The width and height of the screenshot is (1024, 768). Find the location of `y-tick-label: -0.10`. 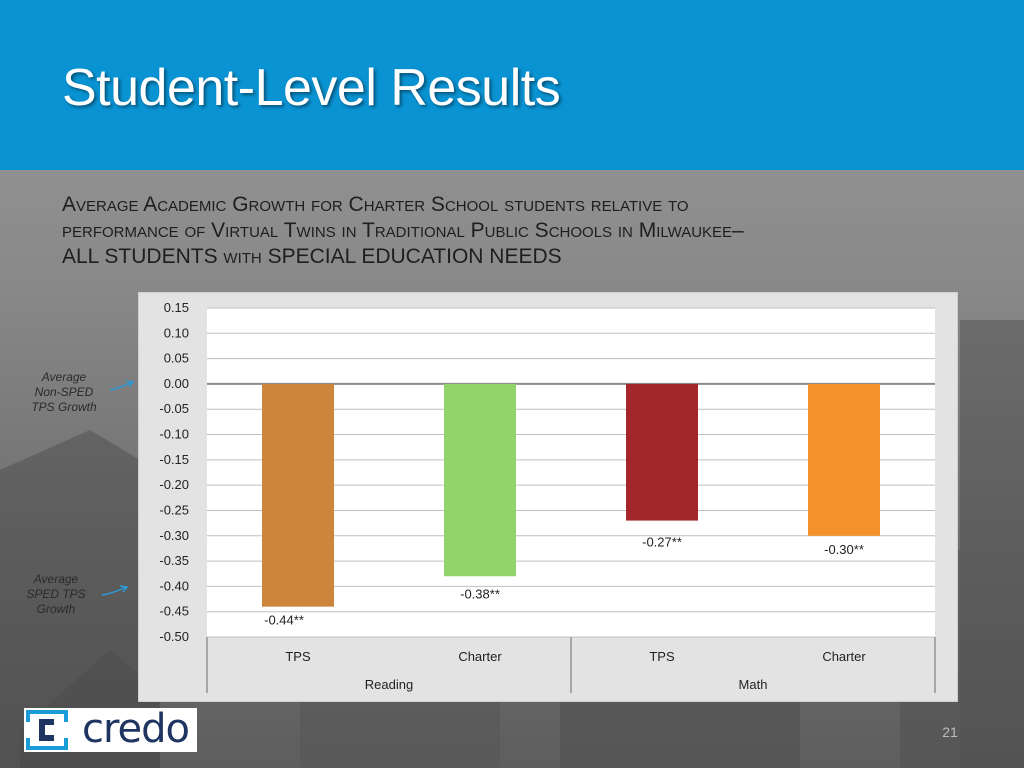

y-tick-label: -0.10 is located at coordinates (174, 434).